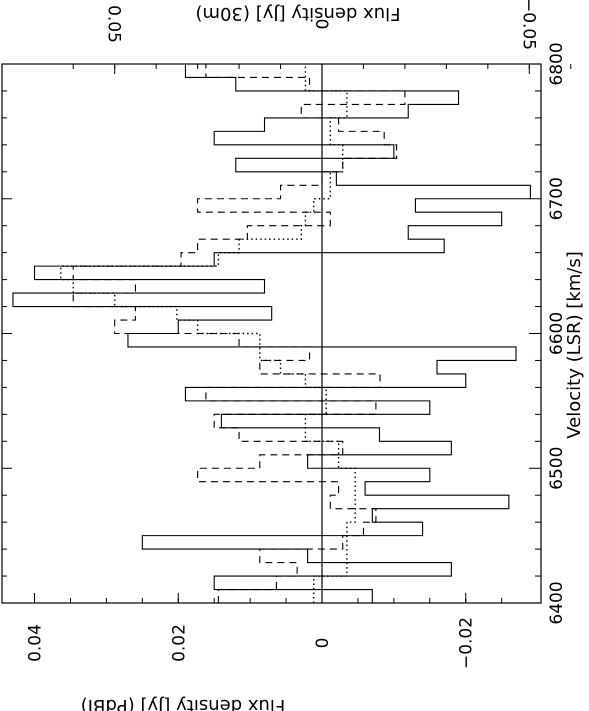  I want to click on velocity-tick-label: 6500, so click(557, 468).